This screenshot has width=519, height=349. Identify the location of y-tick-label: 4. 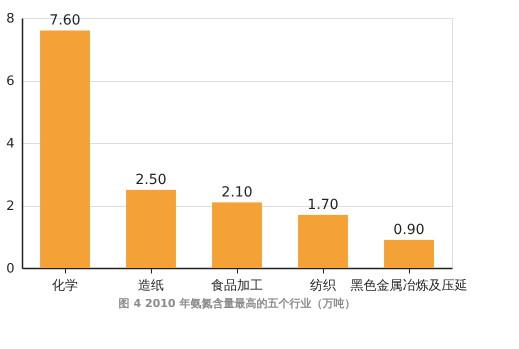
(10, 144).